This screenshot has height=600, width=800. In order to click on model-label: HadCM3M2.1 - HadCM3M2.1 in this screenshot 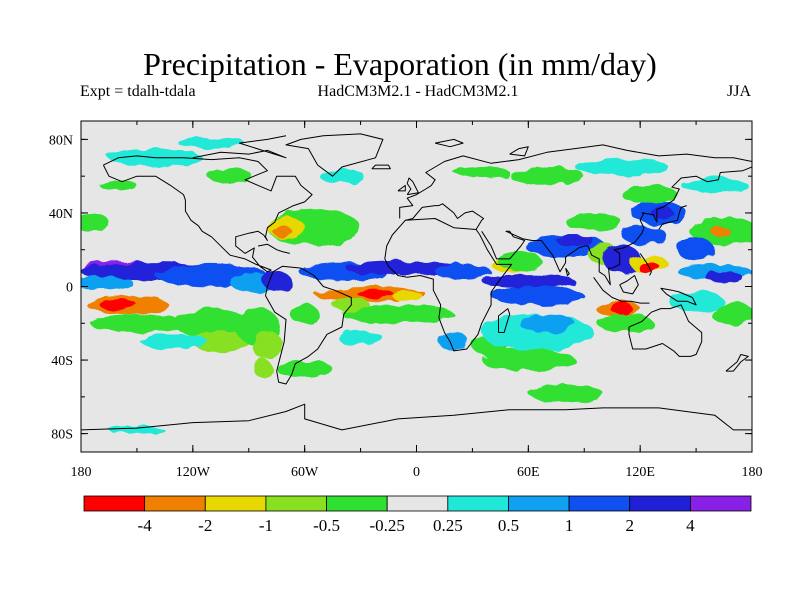, I will do `click(418, 91)`.